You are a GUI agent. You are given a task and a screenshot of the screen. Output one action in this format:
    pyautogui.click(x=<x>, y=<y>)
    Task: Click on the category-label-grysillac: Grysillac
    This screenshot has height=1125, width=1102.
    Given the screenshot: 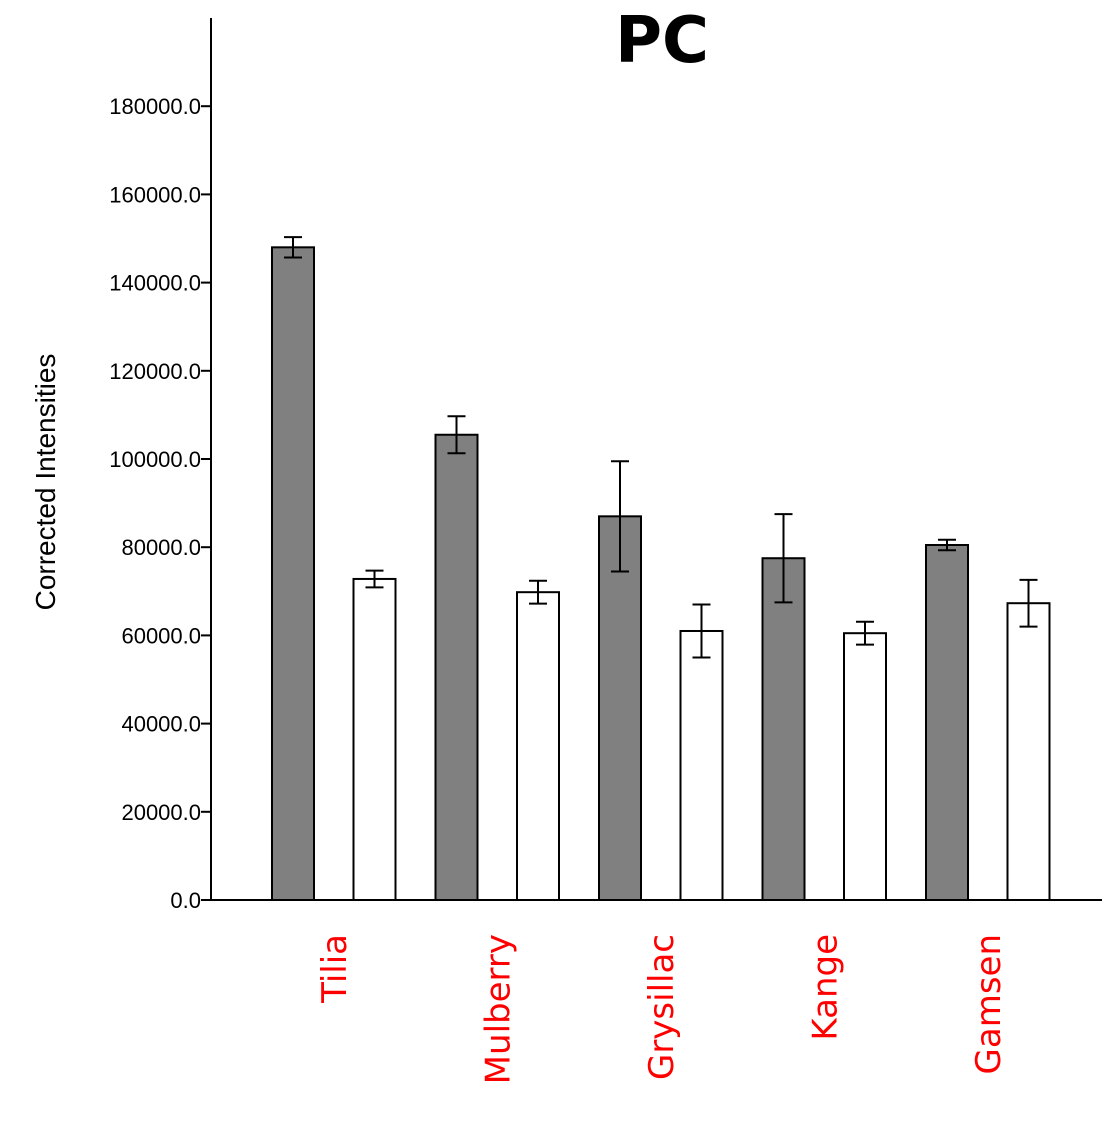 What is the action you would take?
    pyautogui.click(x=662, y=1007)
    